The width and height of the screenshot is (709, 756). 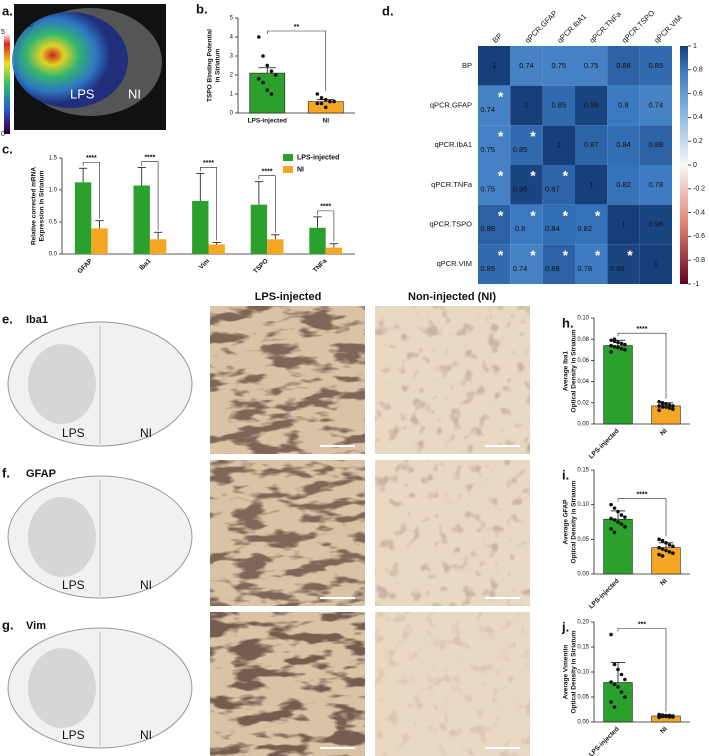 I want to click on cell-value: 0.74, so click(x=487, y=109).